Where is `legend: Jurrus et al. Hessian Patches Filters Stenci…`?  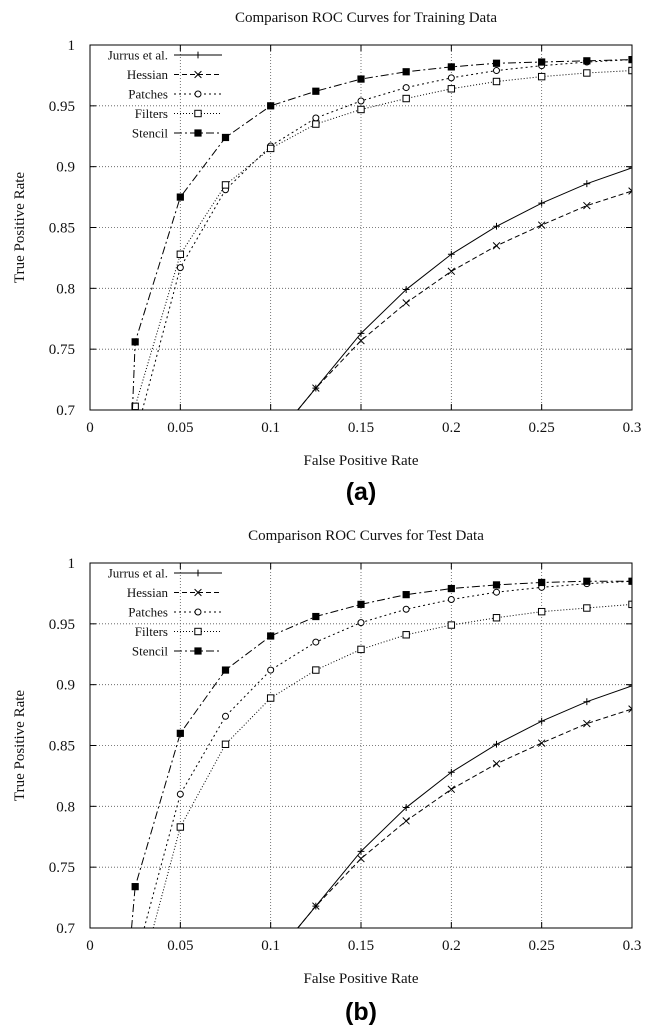
legend: Jurrus et al. Hessian Patches Filters Stenci… is located at coordinates (165, 612).